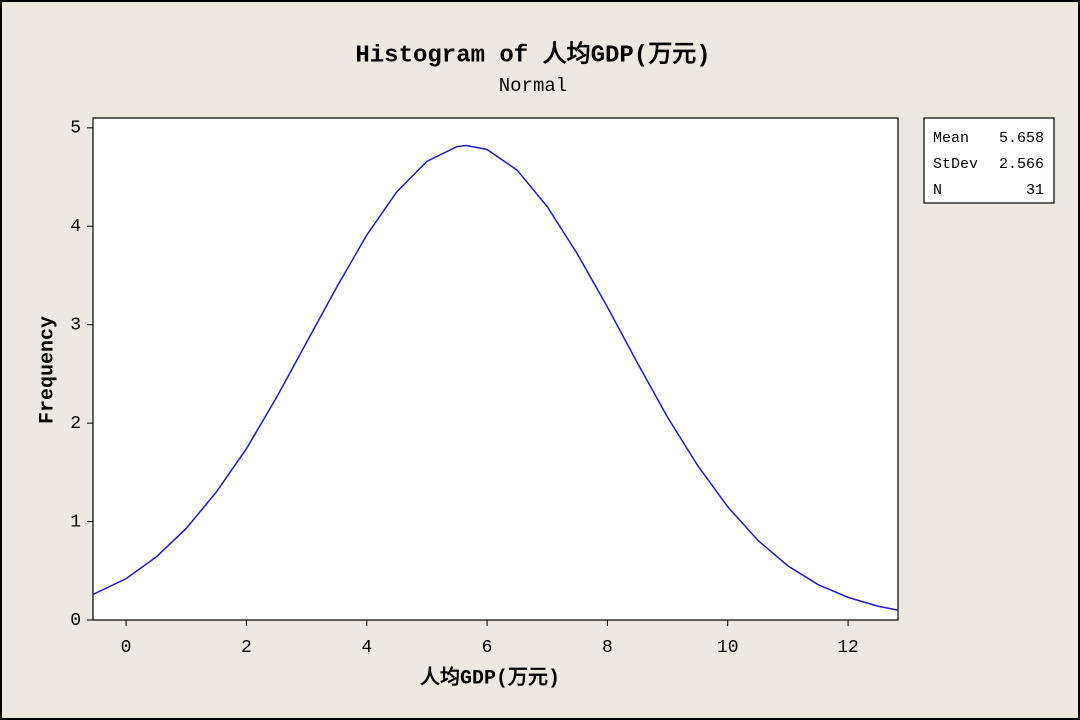 The height and width of the screenshot is (720, 1080). What do you see at coordinates (75, 621) in the screenshot?
I see `y-tick-label: 0` at bounding box center [75, 621].